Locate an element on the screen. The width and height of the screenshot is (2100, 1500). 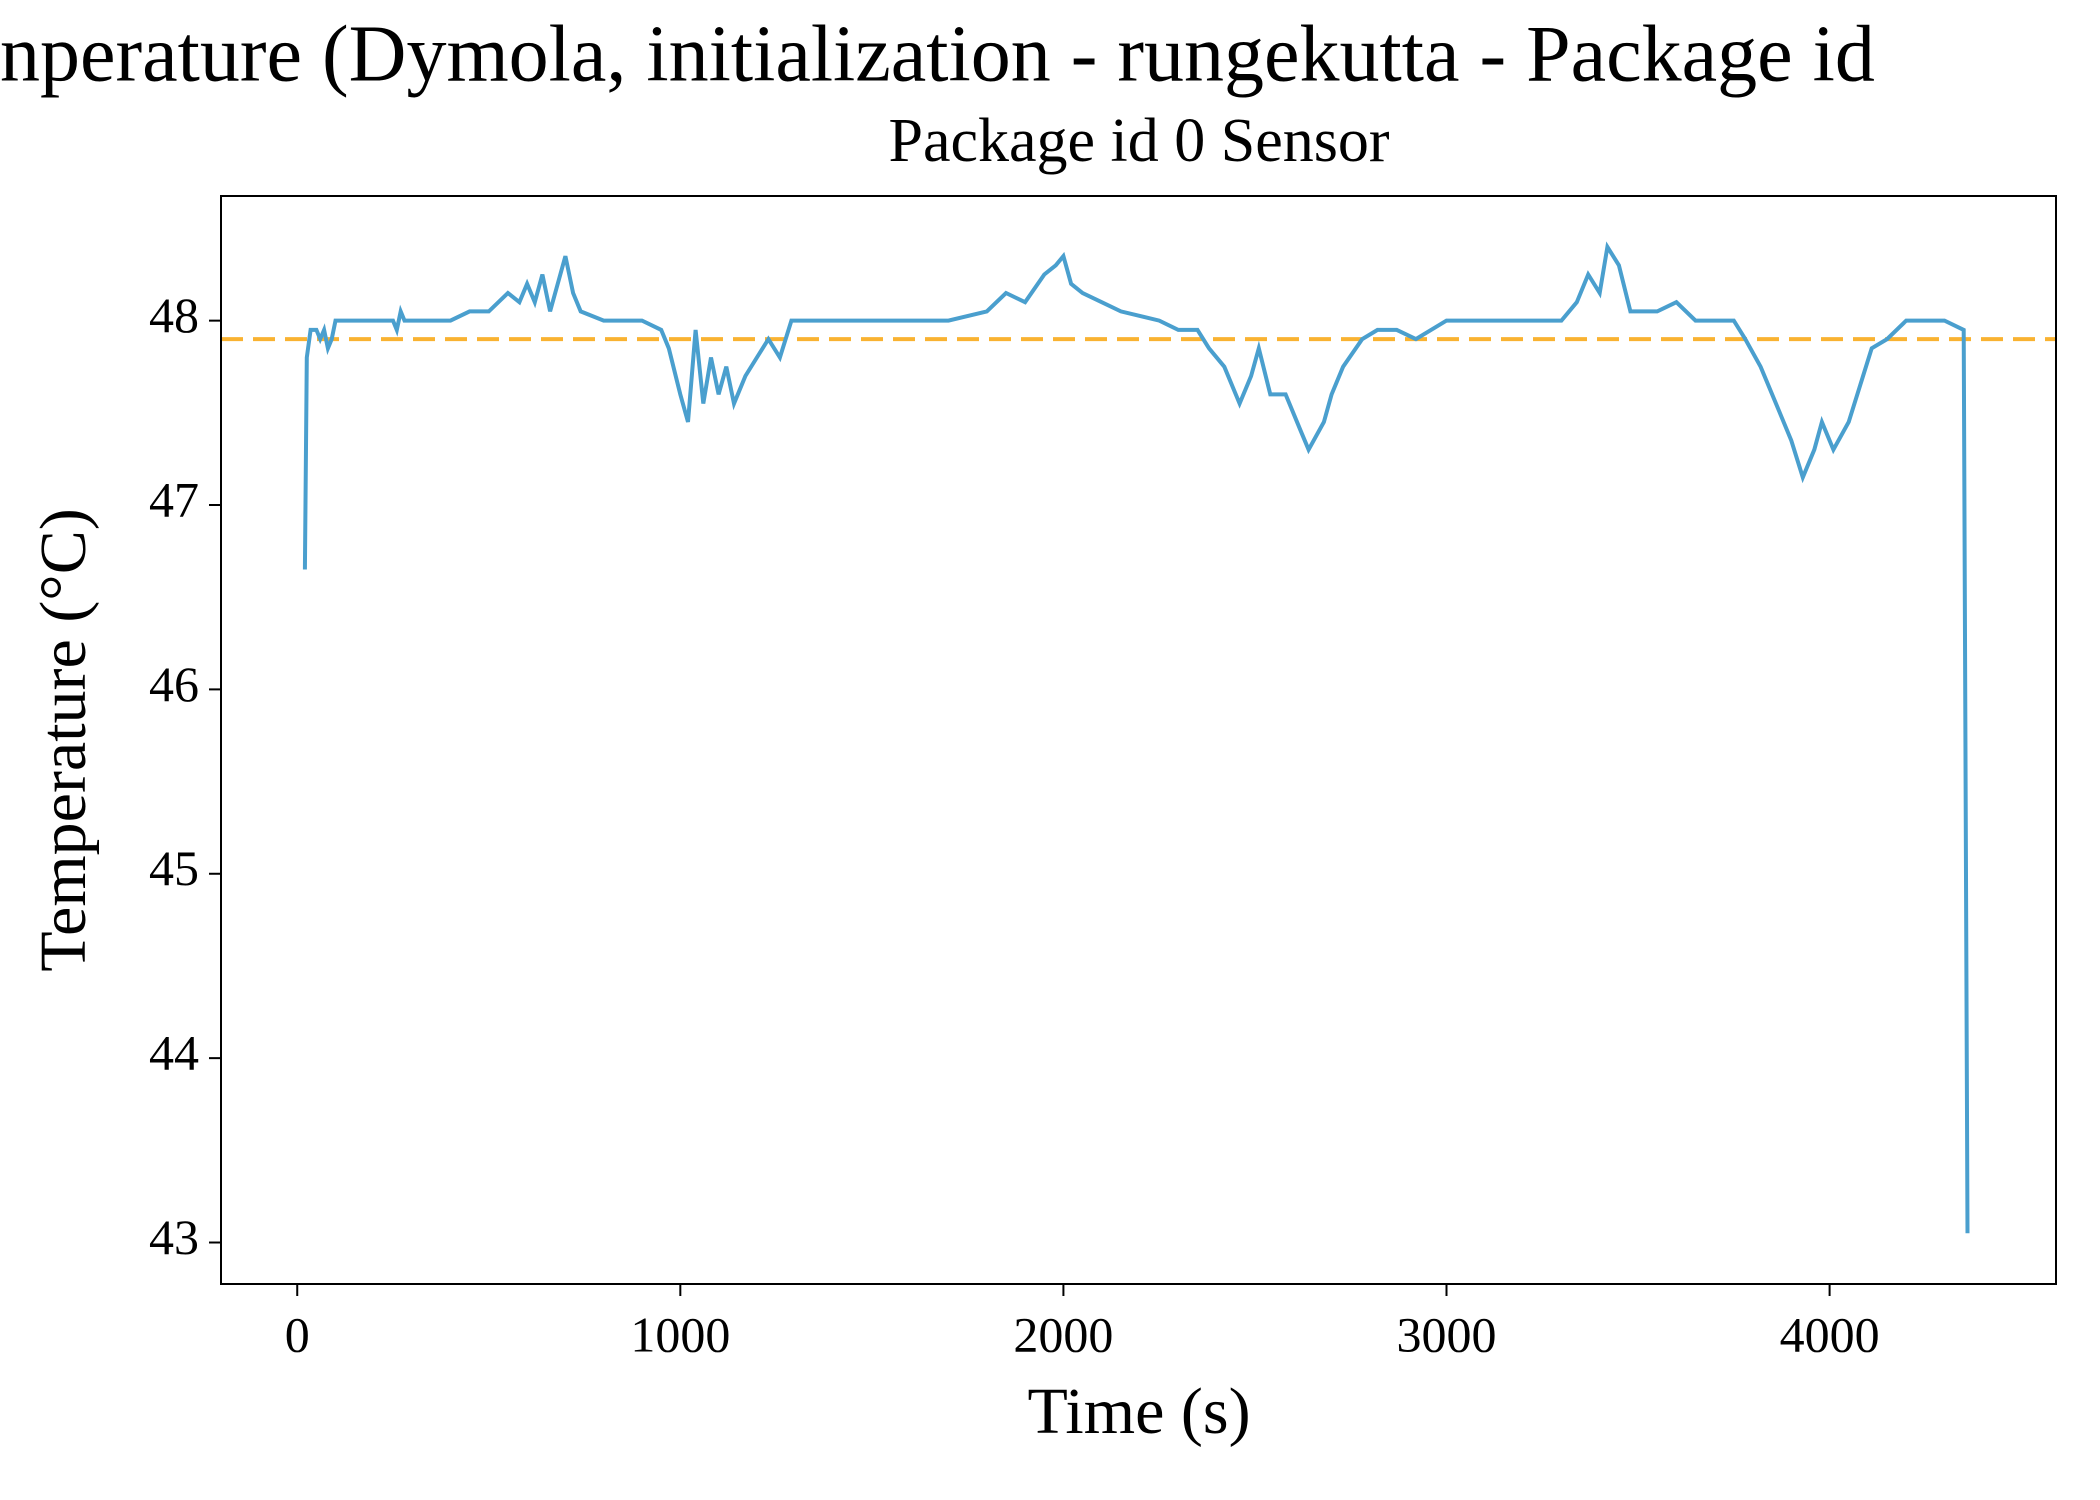
y-tick-label: 44 is located at coordinates (174, 1053).